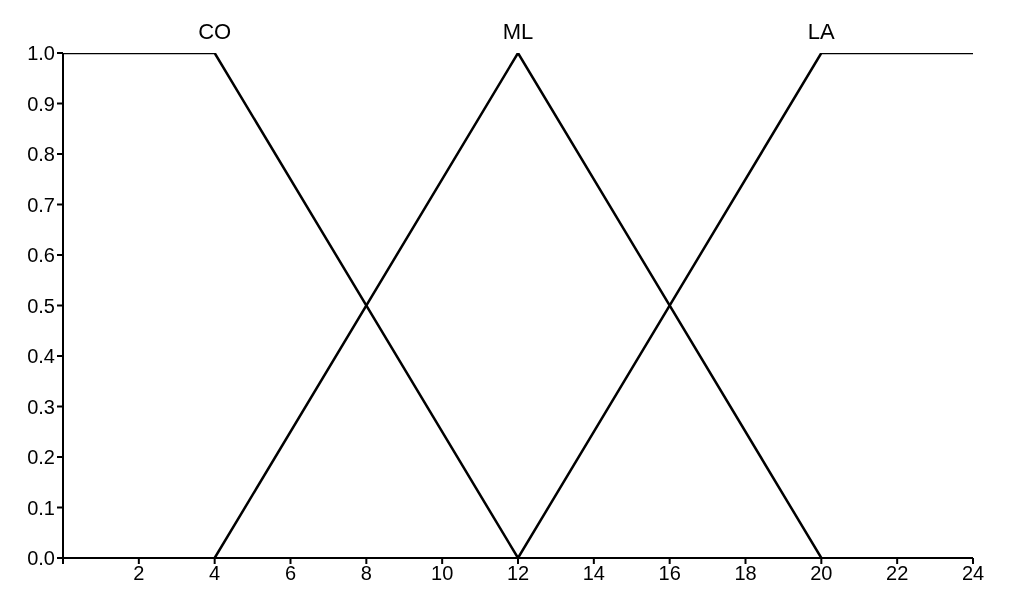  What do you see at coordinates (41, 255) in the screenshot?
I see `y-tick-label: 0.6` at bounding box center [41, 255].